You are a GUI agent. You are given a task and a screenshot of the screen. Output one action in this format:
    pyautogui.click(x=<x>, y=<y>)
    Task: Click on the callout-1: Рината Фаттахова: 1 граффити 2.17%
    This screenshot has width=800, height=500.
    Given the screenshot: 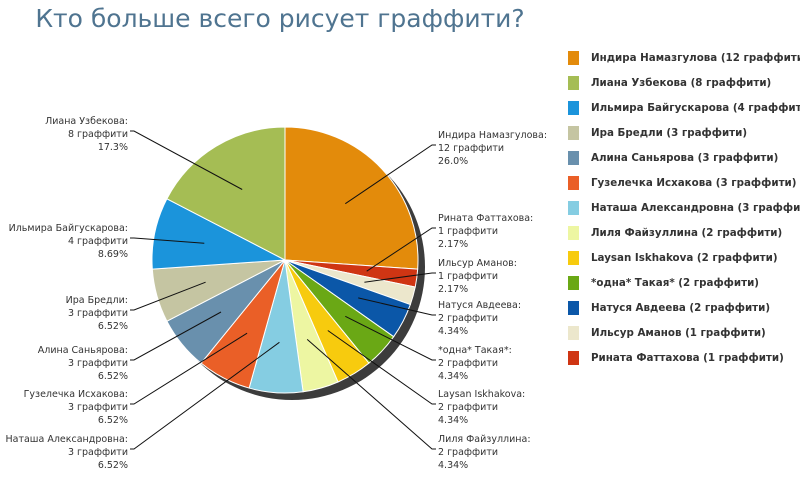 What is the action you would take?
    pyautogui.click(x=485, y=231)
    